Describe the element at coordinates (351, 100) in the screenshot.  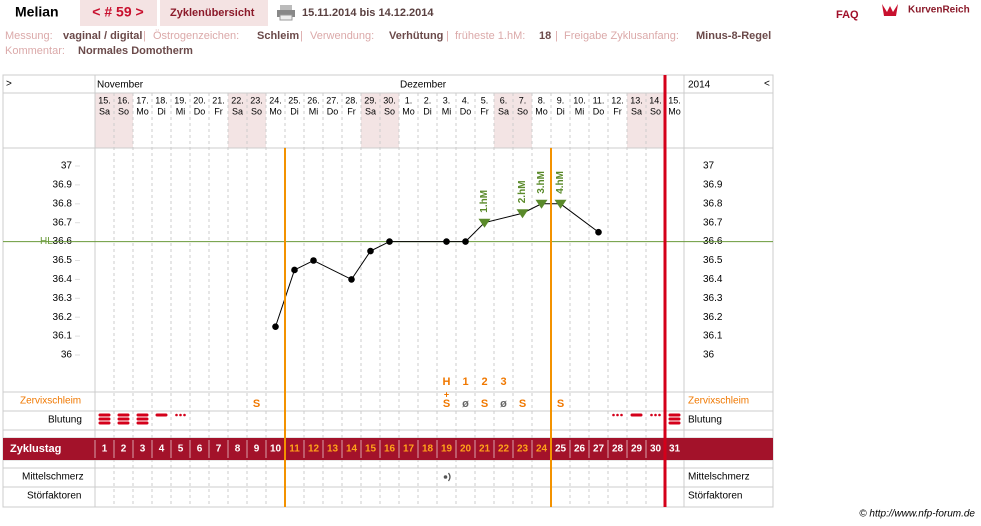
I see `day-number: 28.` at that location.